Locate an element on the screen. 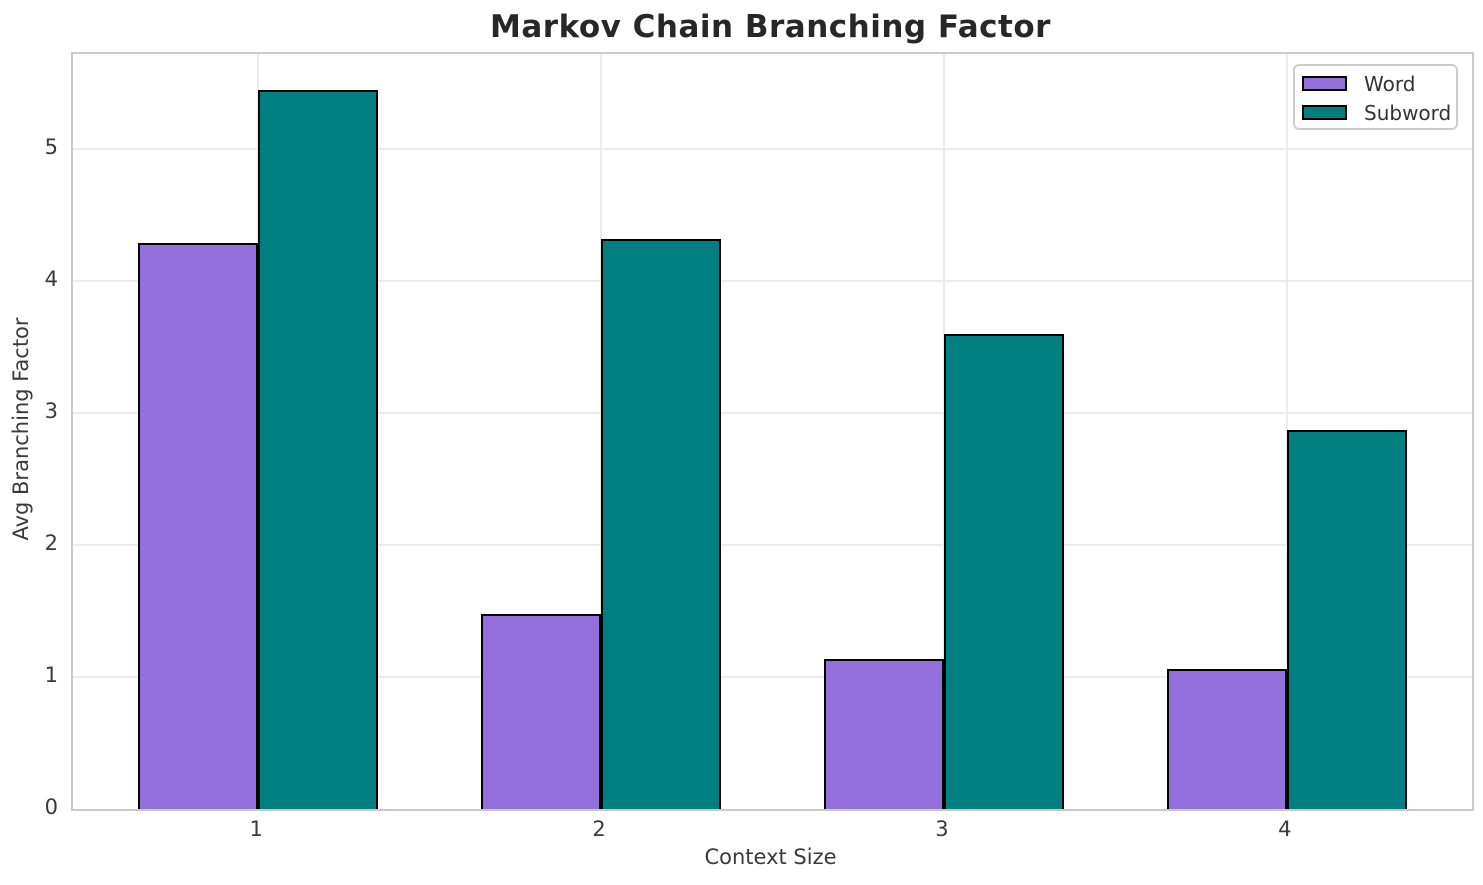  y-axis-label: Avg Branching Factor is located at coordinates (21, 429).